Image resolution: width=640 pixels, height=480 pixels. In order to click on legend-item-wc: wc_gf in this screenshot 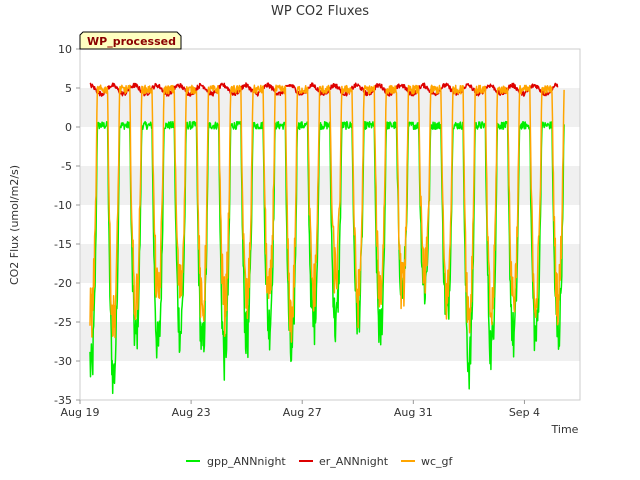, I will do `click(427, 461)`.